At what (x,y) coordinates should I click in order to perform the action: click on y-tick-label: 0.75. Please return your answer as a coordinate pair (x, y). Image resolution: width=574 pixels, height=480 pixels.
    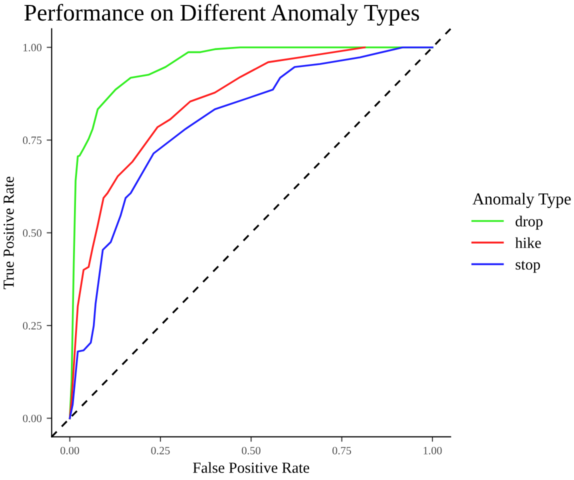
    Looking at the image, I should click on (32, 140).